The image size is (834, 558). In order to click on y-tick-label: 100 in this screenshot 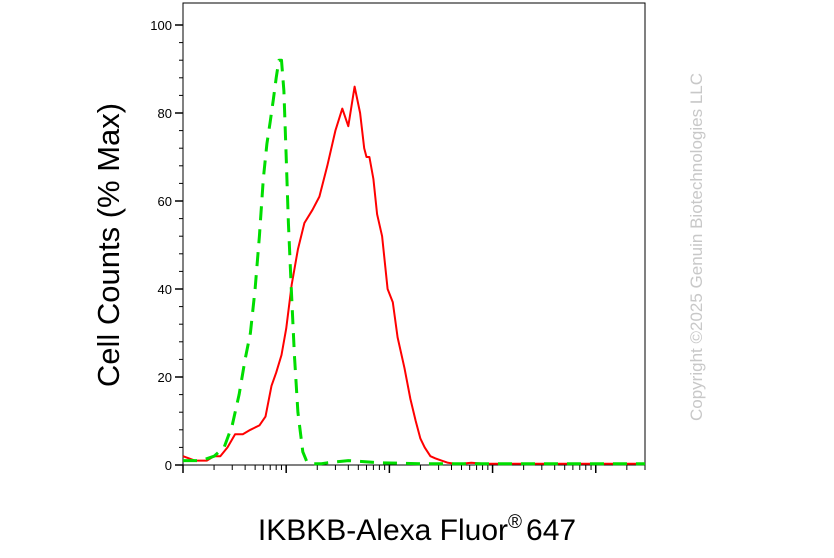, I will do `click(161, 25)`.